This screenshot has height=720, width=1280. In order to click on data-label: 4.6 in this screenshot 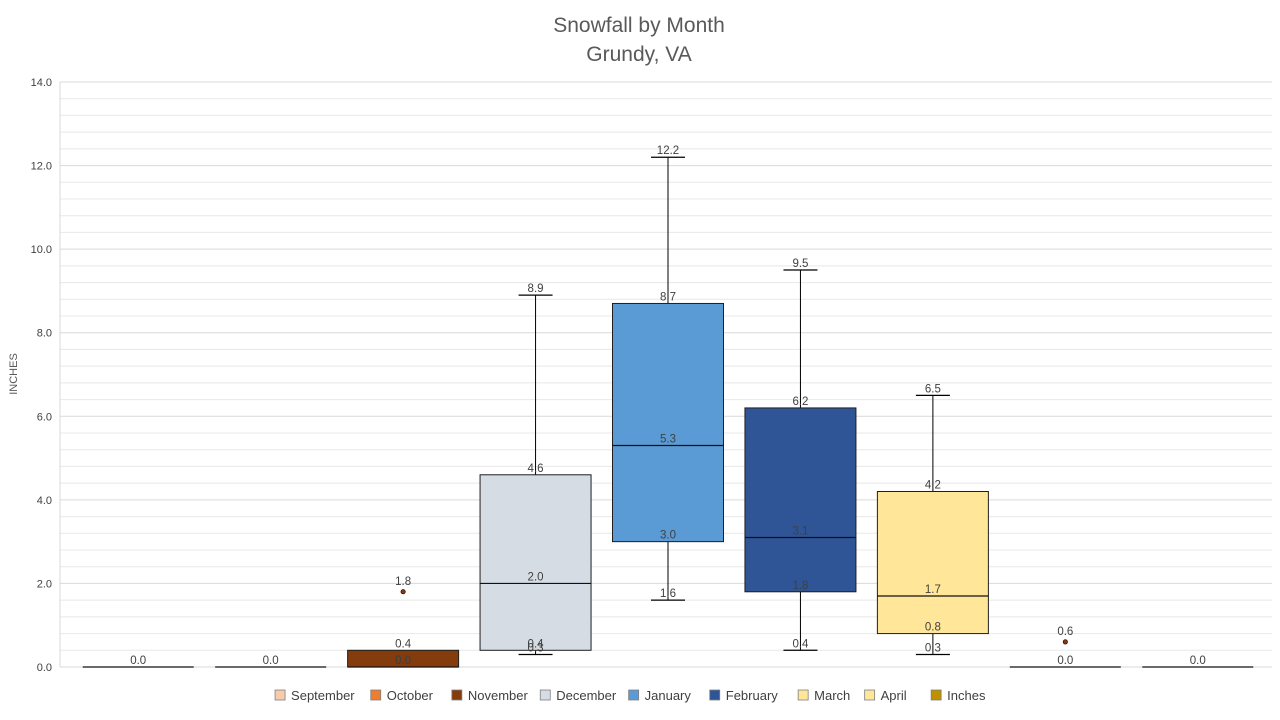, I will do `click(536, 469)`.